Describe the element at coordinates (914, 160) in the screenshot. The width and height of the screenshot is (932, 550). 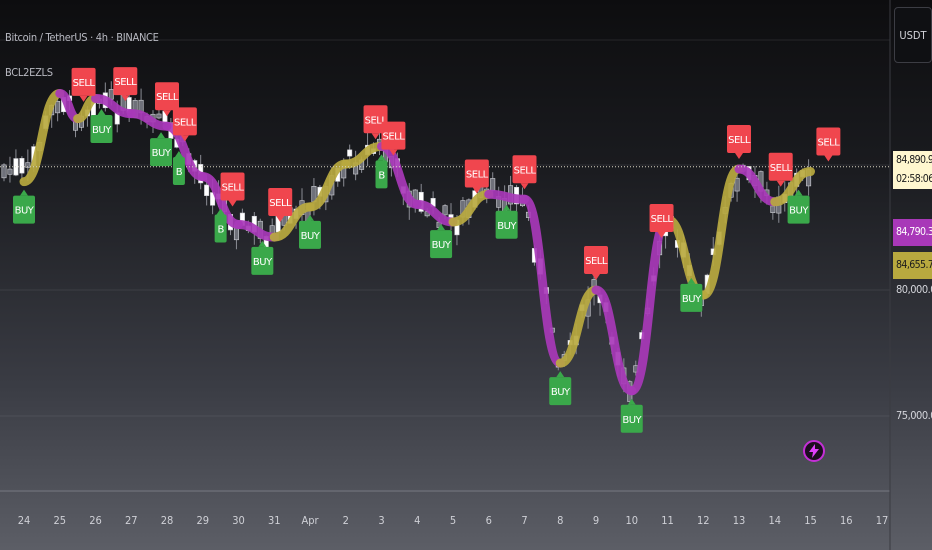
I see `current-price-value: 84,890.93` at that location.